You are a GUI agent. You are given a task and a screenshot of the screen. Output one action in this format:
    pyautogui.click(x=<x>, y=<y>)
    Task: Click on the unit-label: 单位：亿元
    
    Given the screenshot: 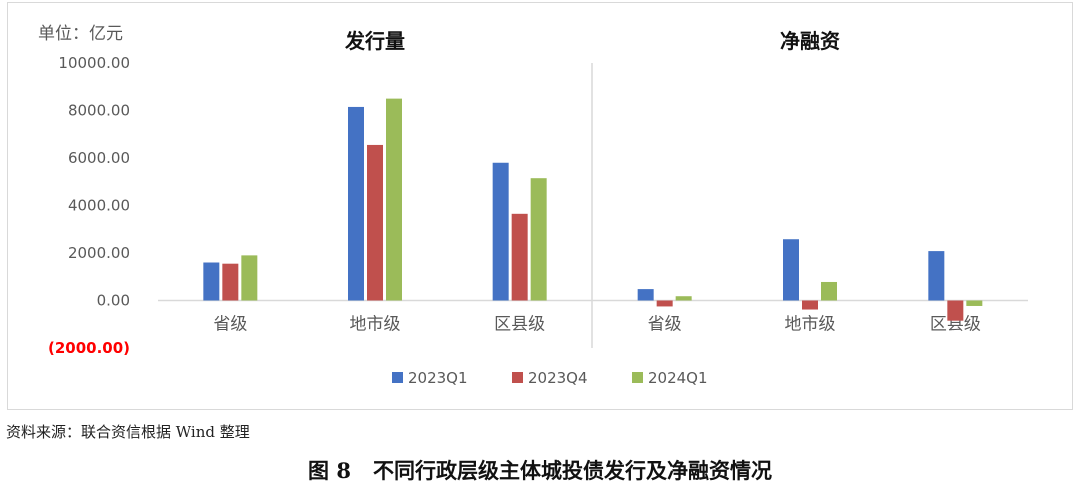 What is the action you would take?
    pyautogui.click(x=80, y=34)
    